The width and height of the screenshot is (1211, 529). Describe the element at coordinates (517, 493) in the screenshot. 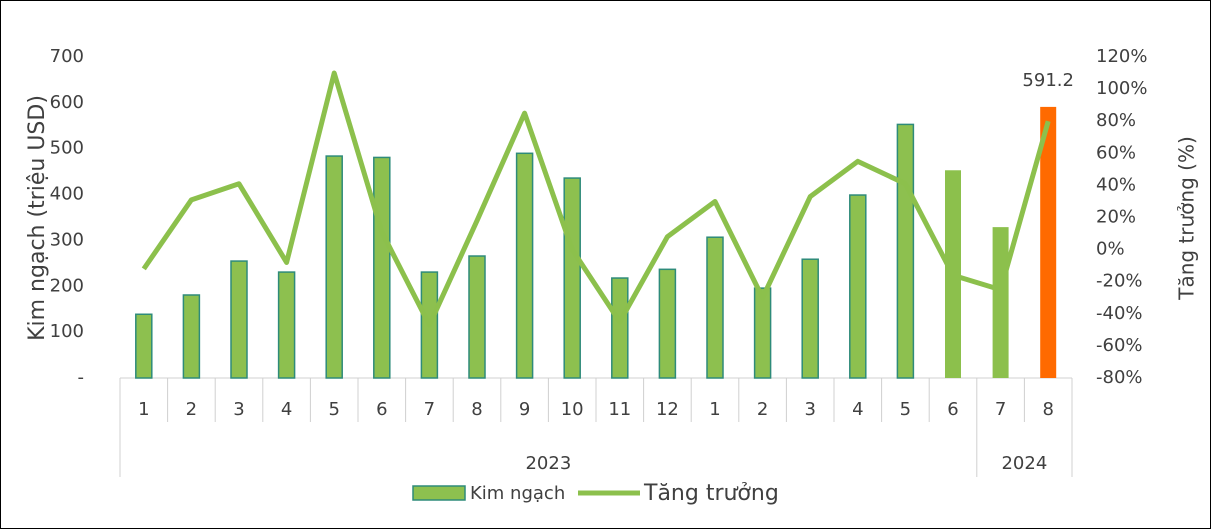

I see `legend-label: Kim ngạch` at that location.